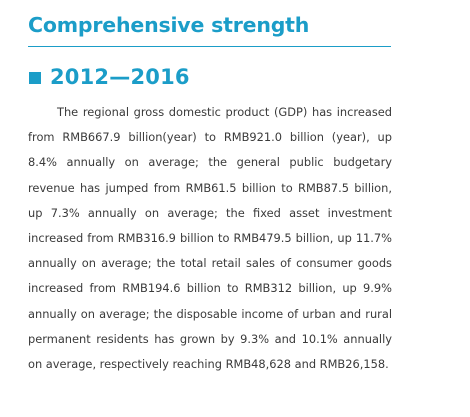  What do you see at coordinates (169, 25) in the screenshot?
I see `page-title: Comprehensive strength` at bounding box center [169, 25].